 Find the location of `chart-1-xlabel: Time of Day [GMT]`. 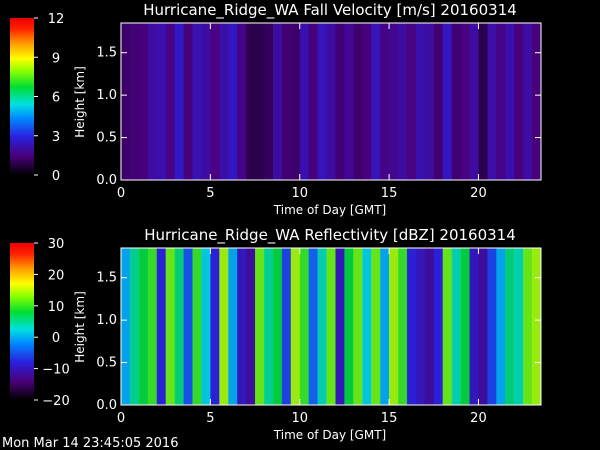

chart-1-xlabel: Time of Day [GMT] is located at coordinates (329, 210).